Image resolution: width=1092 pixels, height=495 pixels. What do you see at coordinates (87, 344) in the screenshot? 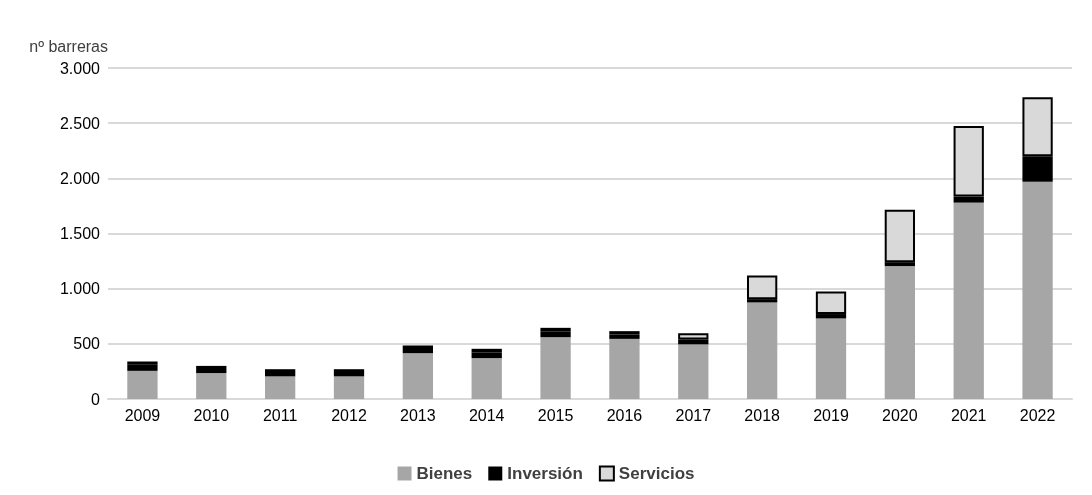
I see `y-tick-label: 500` at bounding box center [87, 344].